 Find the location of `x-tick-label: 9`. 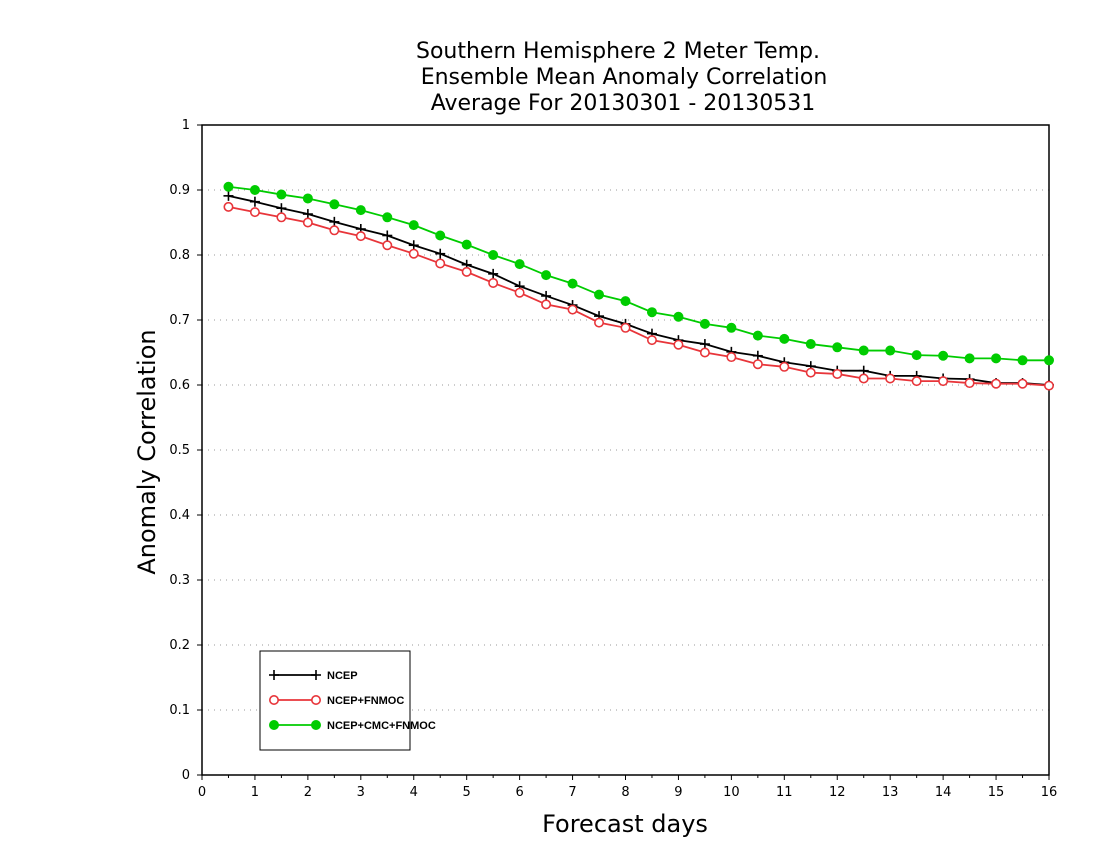

x-tick-label: 9 is located at coordinates (678, 792).